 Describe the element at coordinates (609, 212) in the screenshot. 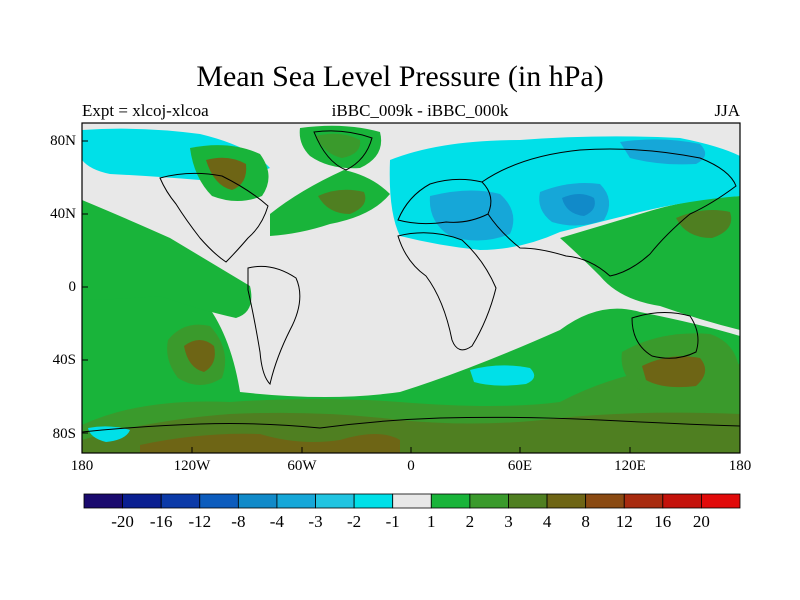

I see `asia-coast` at that location.